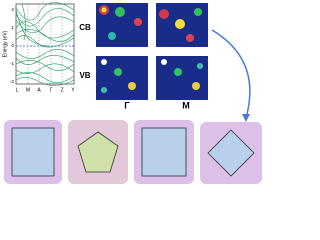 This screenshot has height=240, width=320. I want to click on row-label: CB, so click(85, 27).